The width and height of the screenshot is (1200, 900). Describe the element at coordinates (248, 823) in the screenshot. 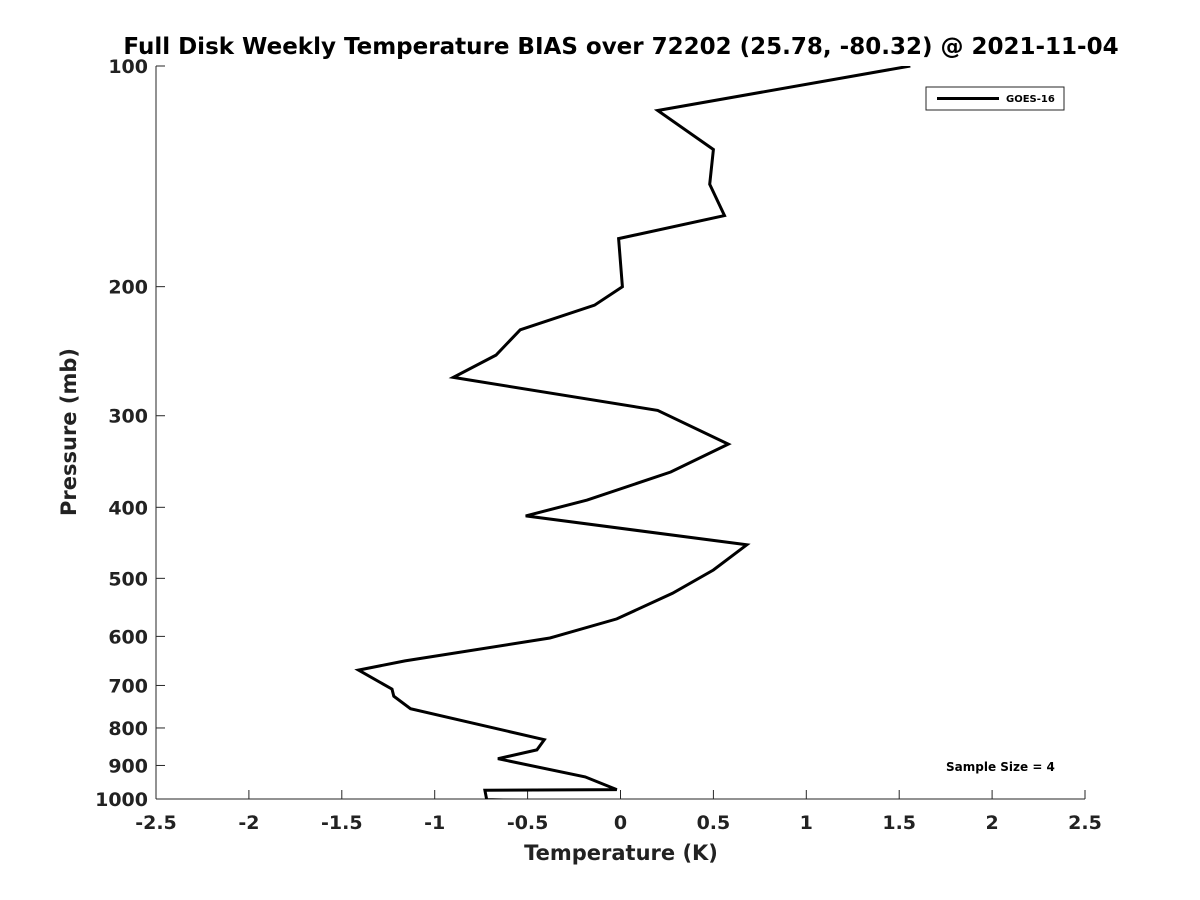

I see `x-tick-label: -2` at that location.